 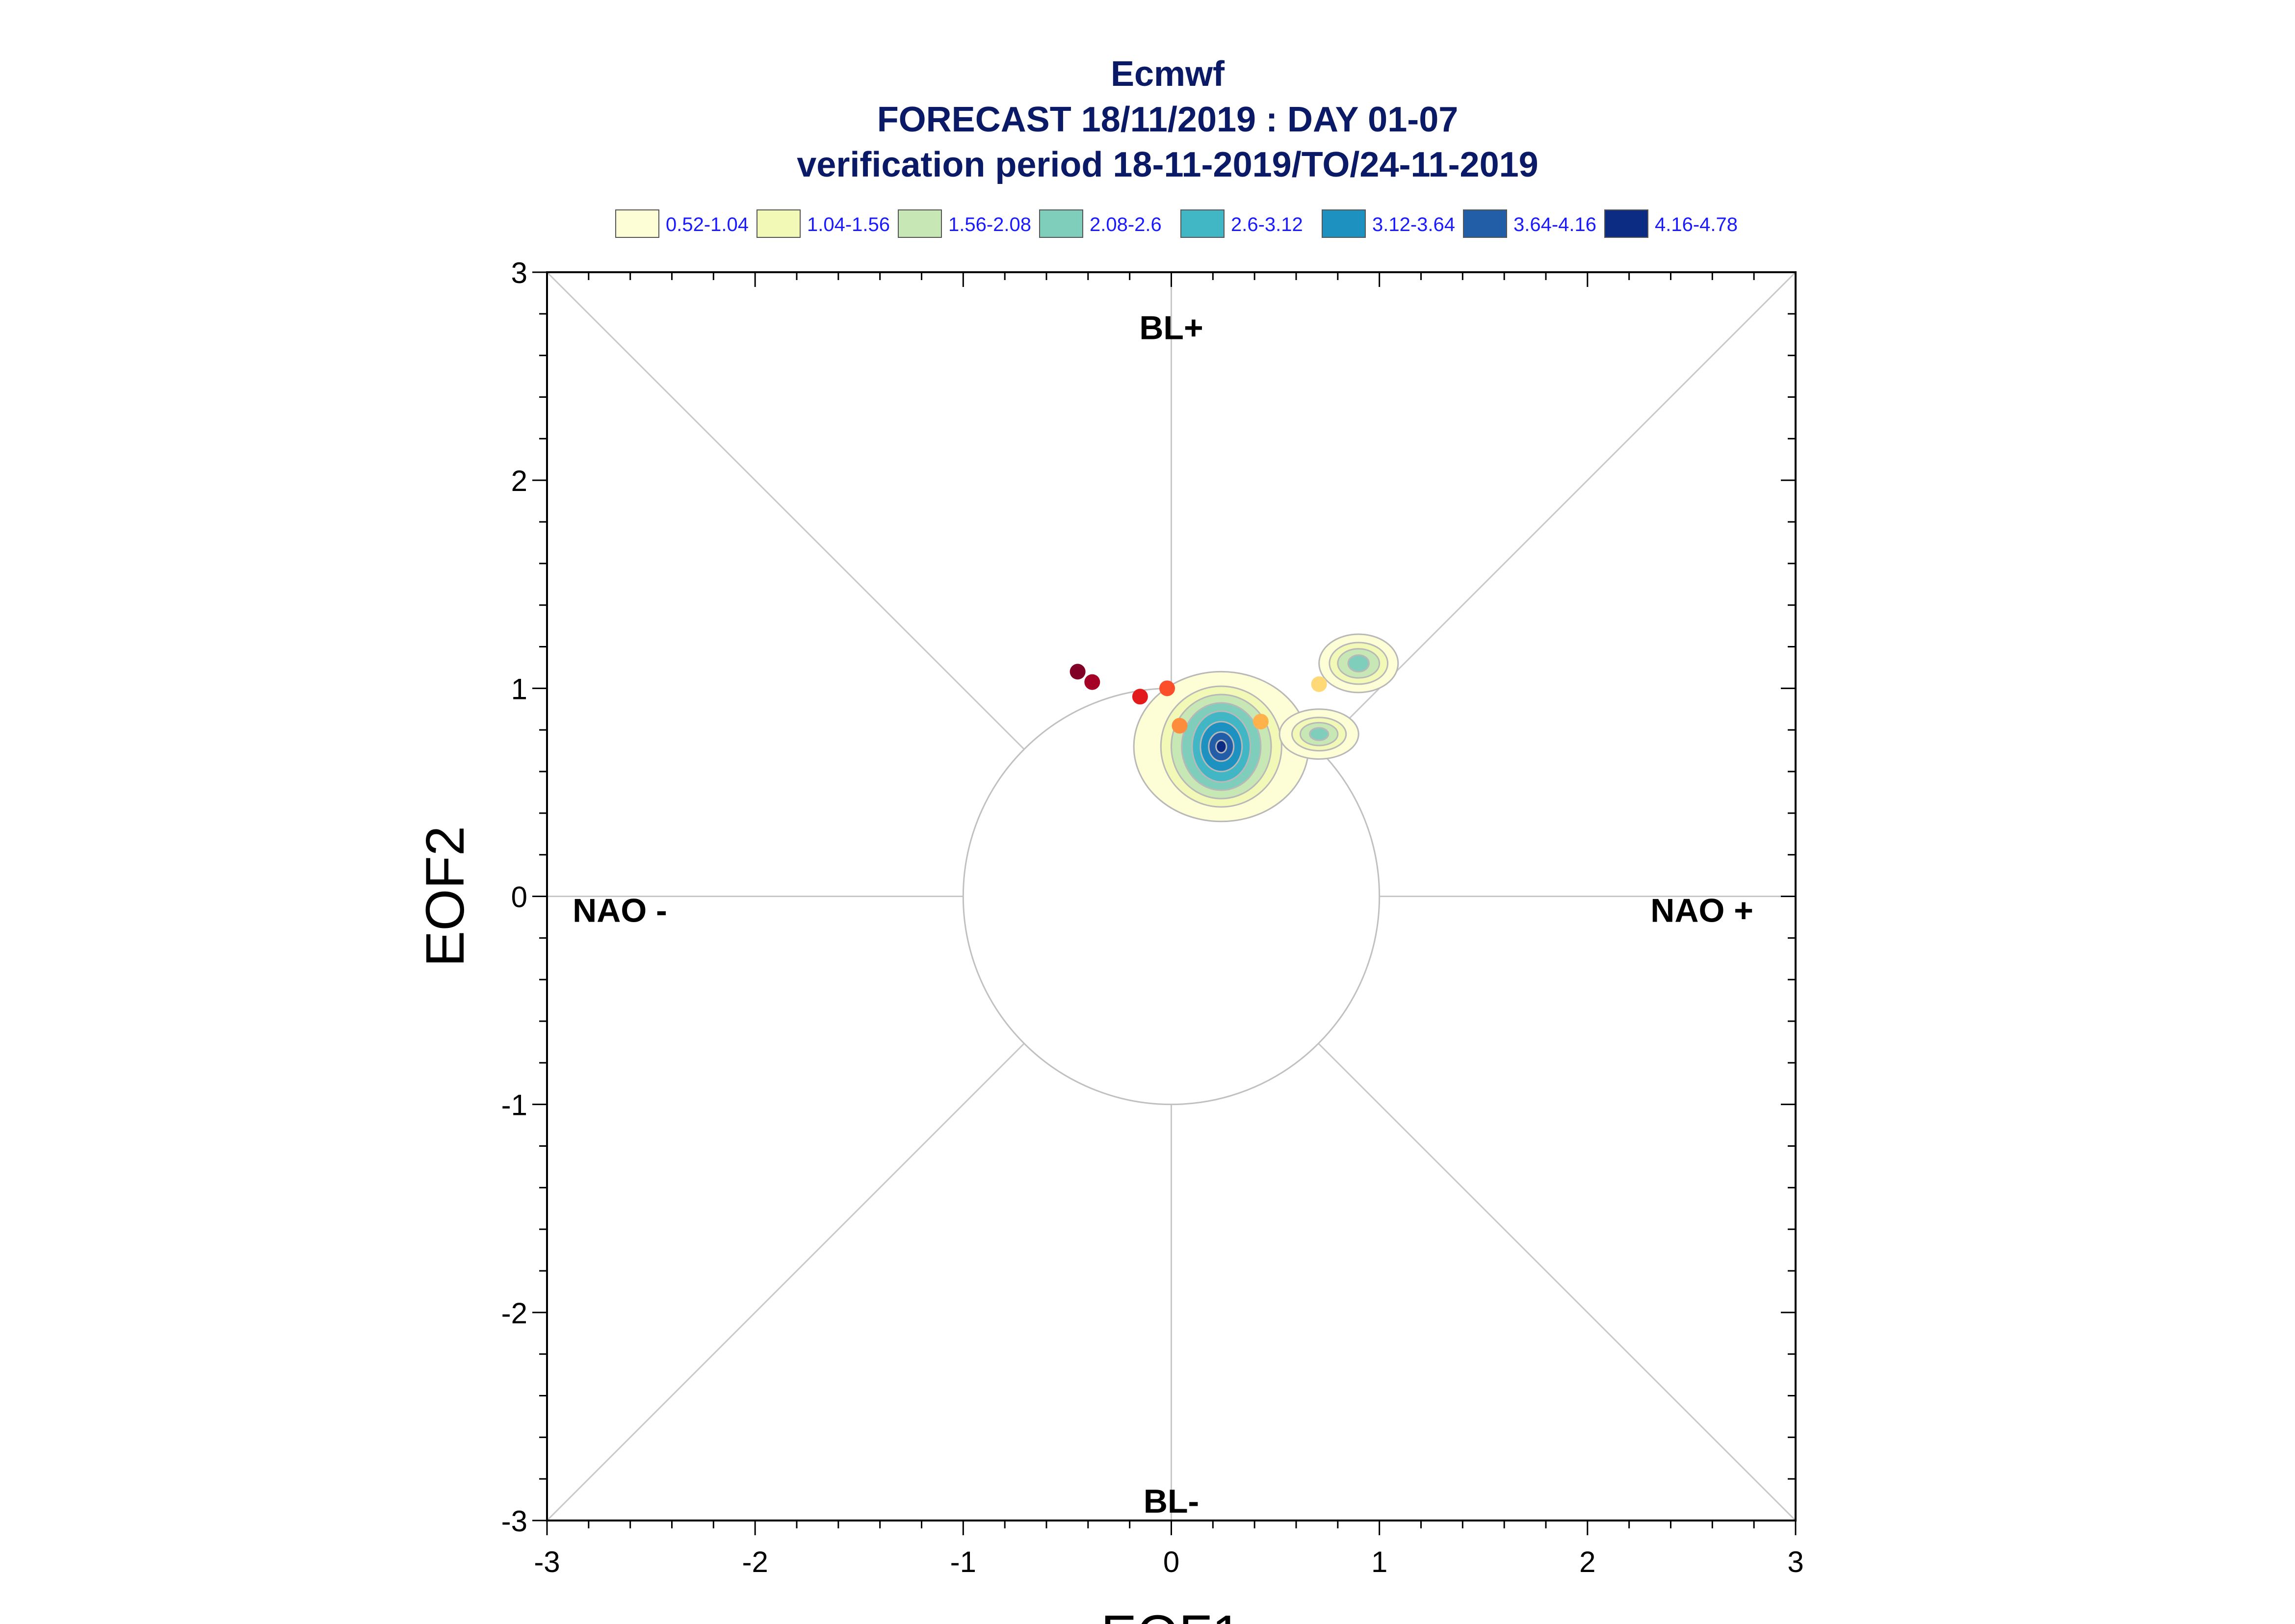 What do you see at coordinates (1171, 328) in the screenshot?
I see `regime-label: BL+` at bounding box center [1171, 328].